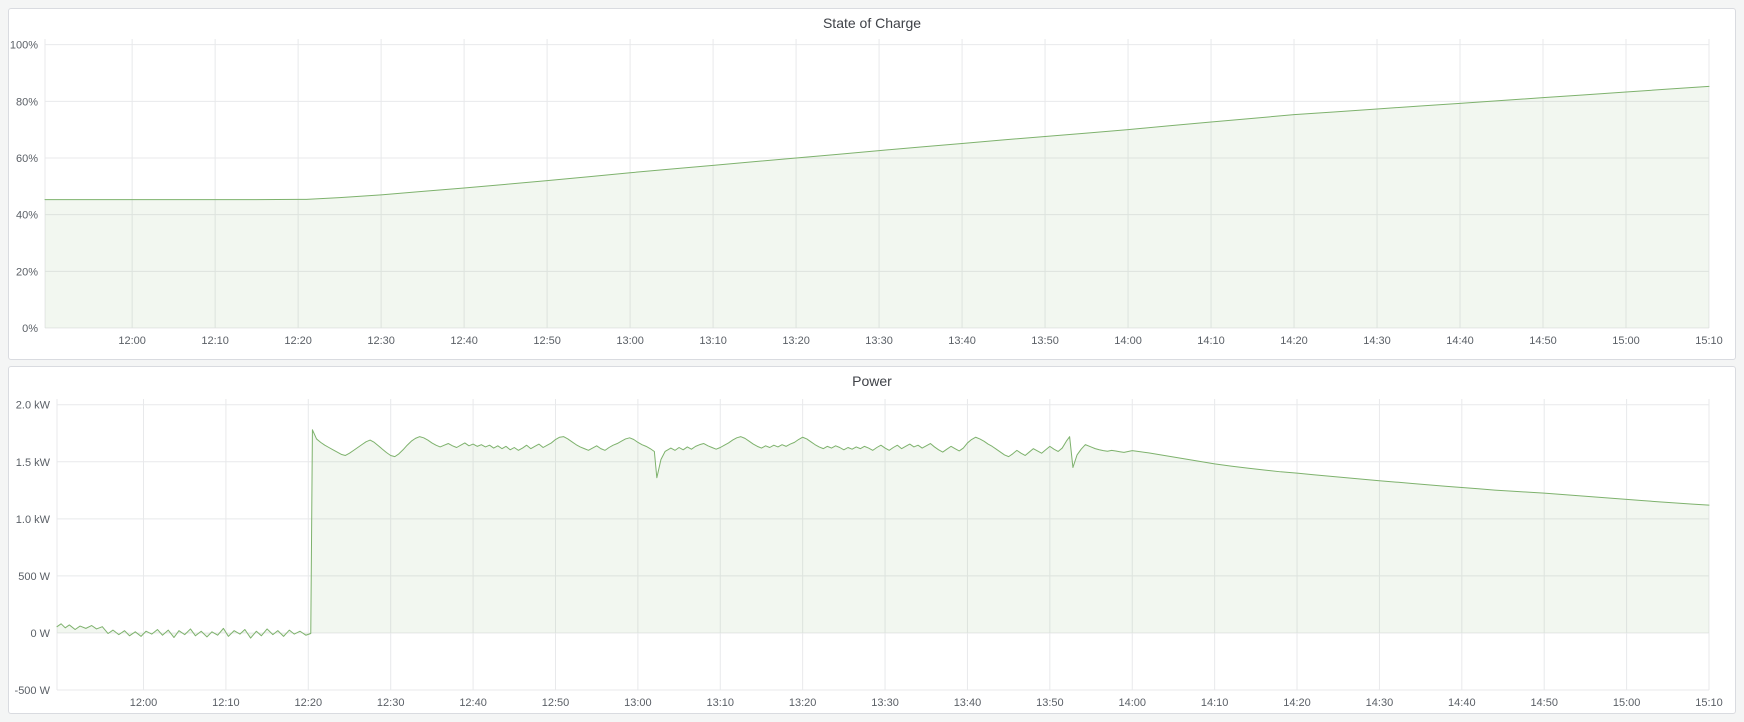 This screenshot has height=722, width=1744. Describe the element at coordinates (27, 216) in the screenshot. I see `y-tick-label: 40%` at that location.